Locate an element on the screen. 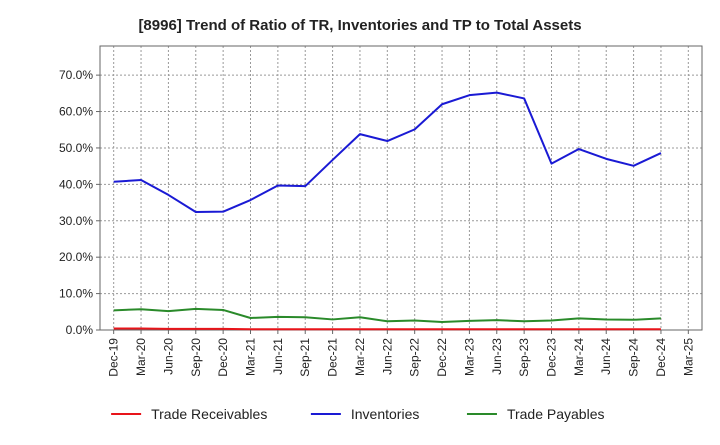 The height and width of the screenshot is (445, 720). y-tick-label: 20.0% is located at coordinates (76, 257).